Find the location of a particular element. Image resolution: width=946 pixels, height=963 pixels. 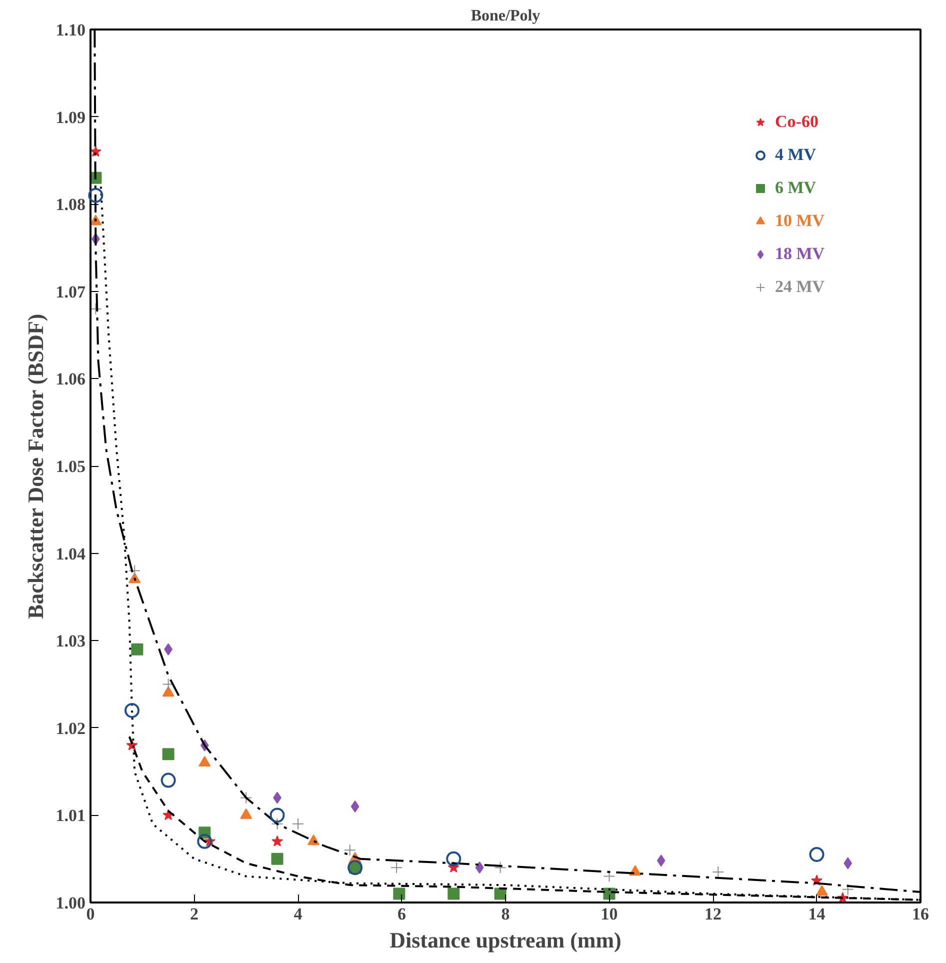

legend-label: 4 MV is located at coordinates (795, 155).